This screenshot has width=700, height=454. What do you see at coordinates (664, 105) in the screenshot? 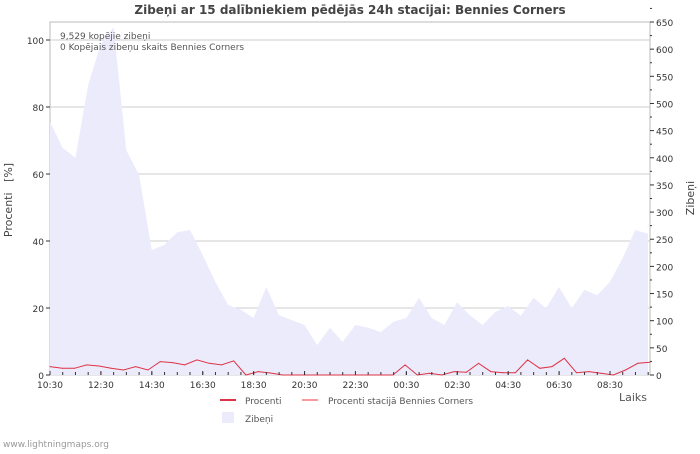
I see `y2-tick-label: 500` at bounding box center [664, 105].